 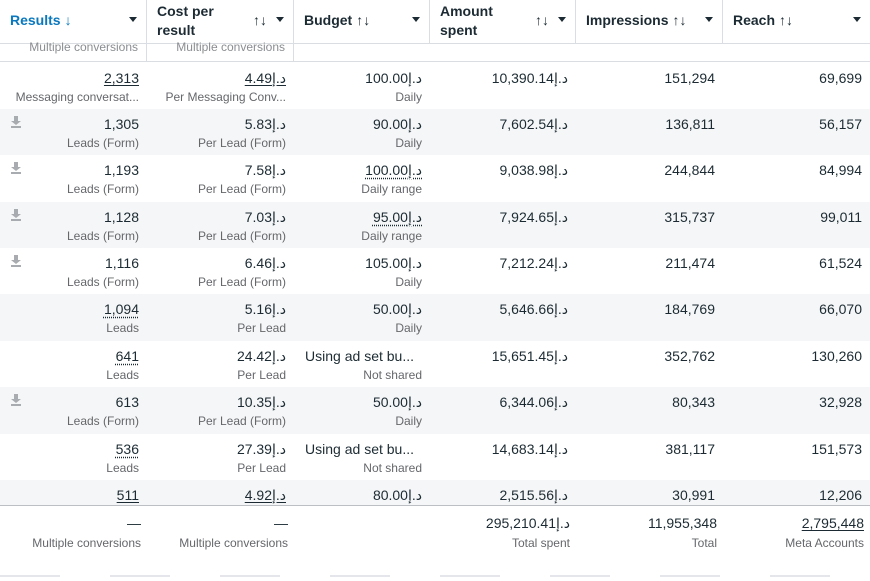 What do you see at coordinates (265, 78) in the screenshot?
I see `cost-per-result-cell-value: د.إ4.49` at bounding box center [265, 78].